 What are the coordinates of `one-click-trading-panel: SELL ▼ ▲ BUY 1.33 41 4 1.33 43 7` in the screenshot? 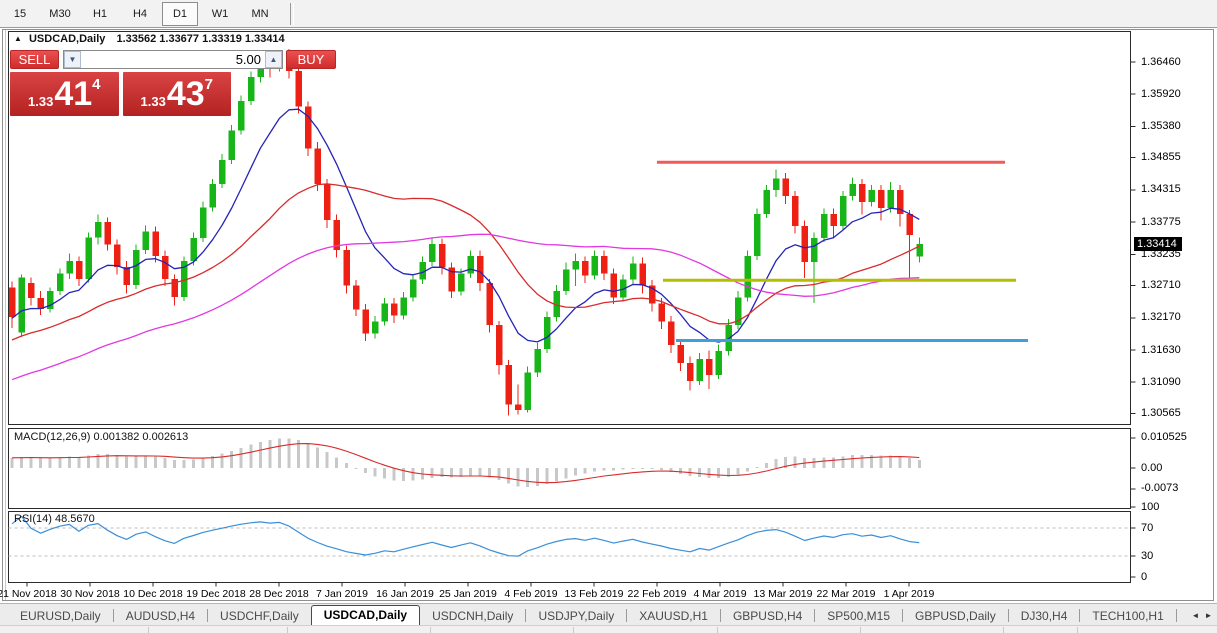 It's located at (173, 83).